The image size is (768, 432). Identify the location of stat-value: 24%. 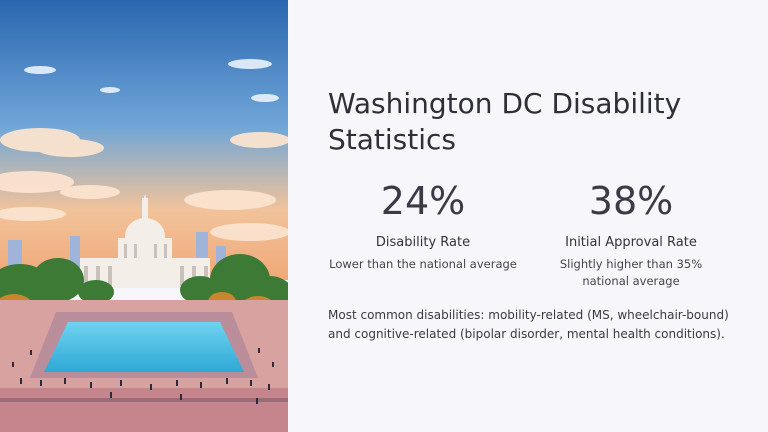
(423, 201).